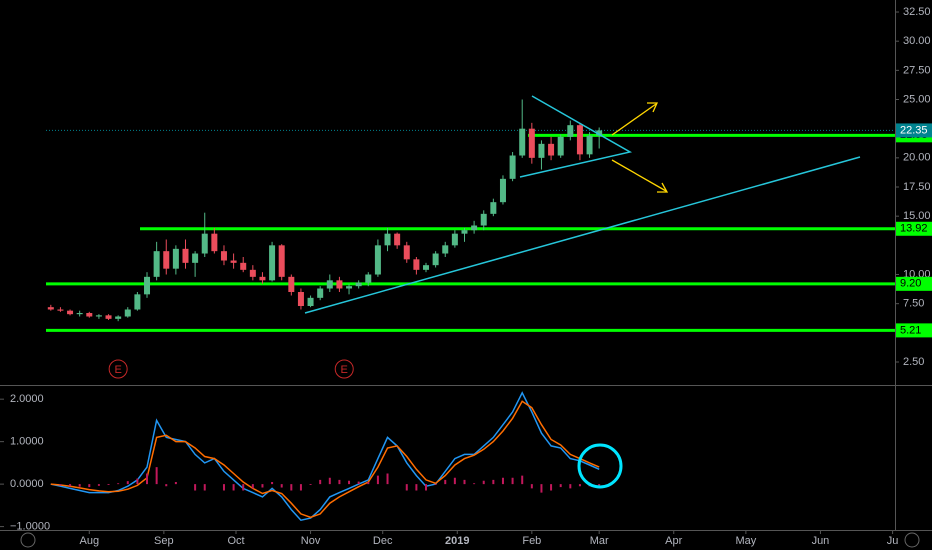  Describe the element at coordinates (27, 442) in the screenshot. I see `macd-y-tick-label: 1.0000` at that location.